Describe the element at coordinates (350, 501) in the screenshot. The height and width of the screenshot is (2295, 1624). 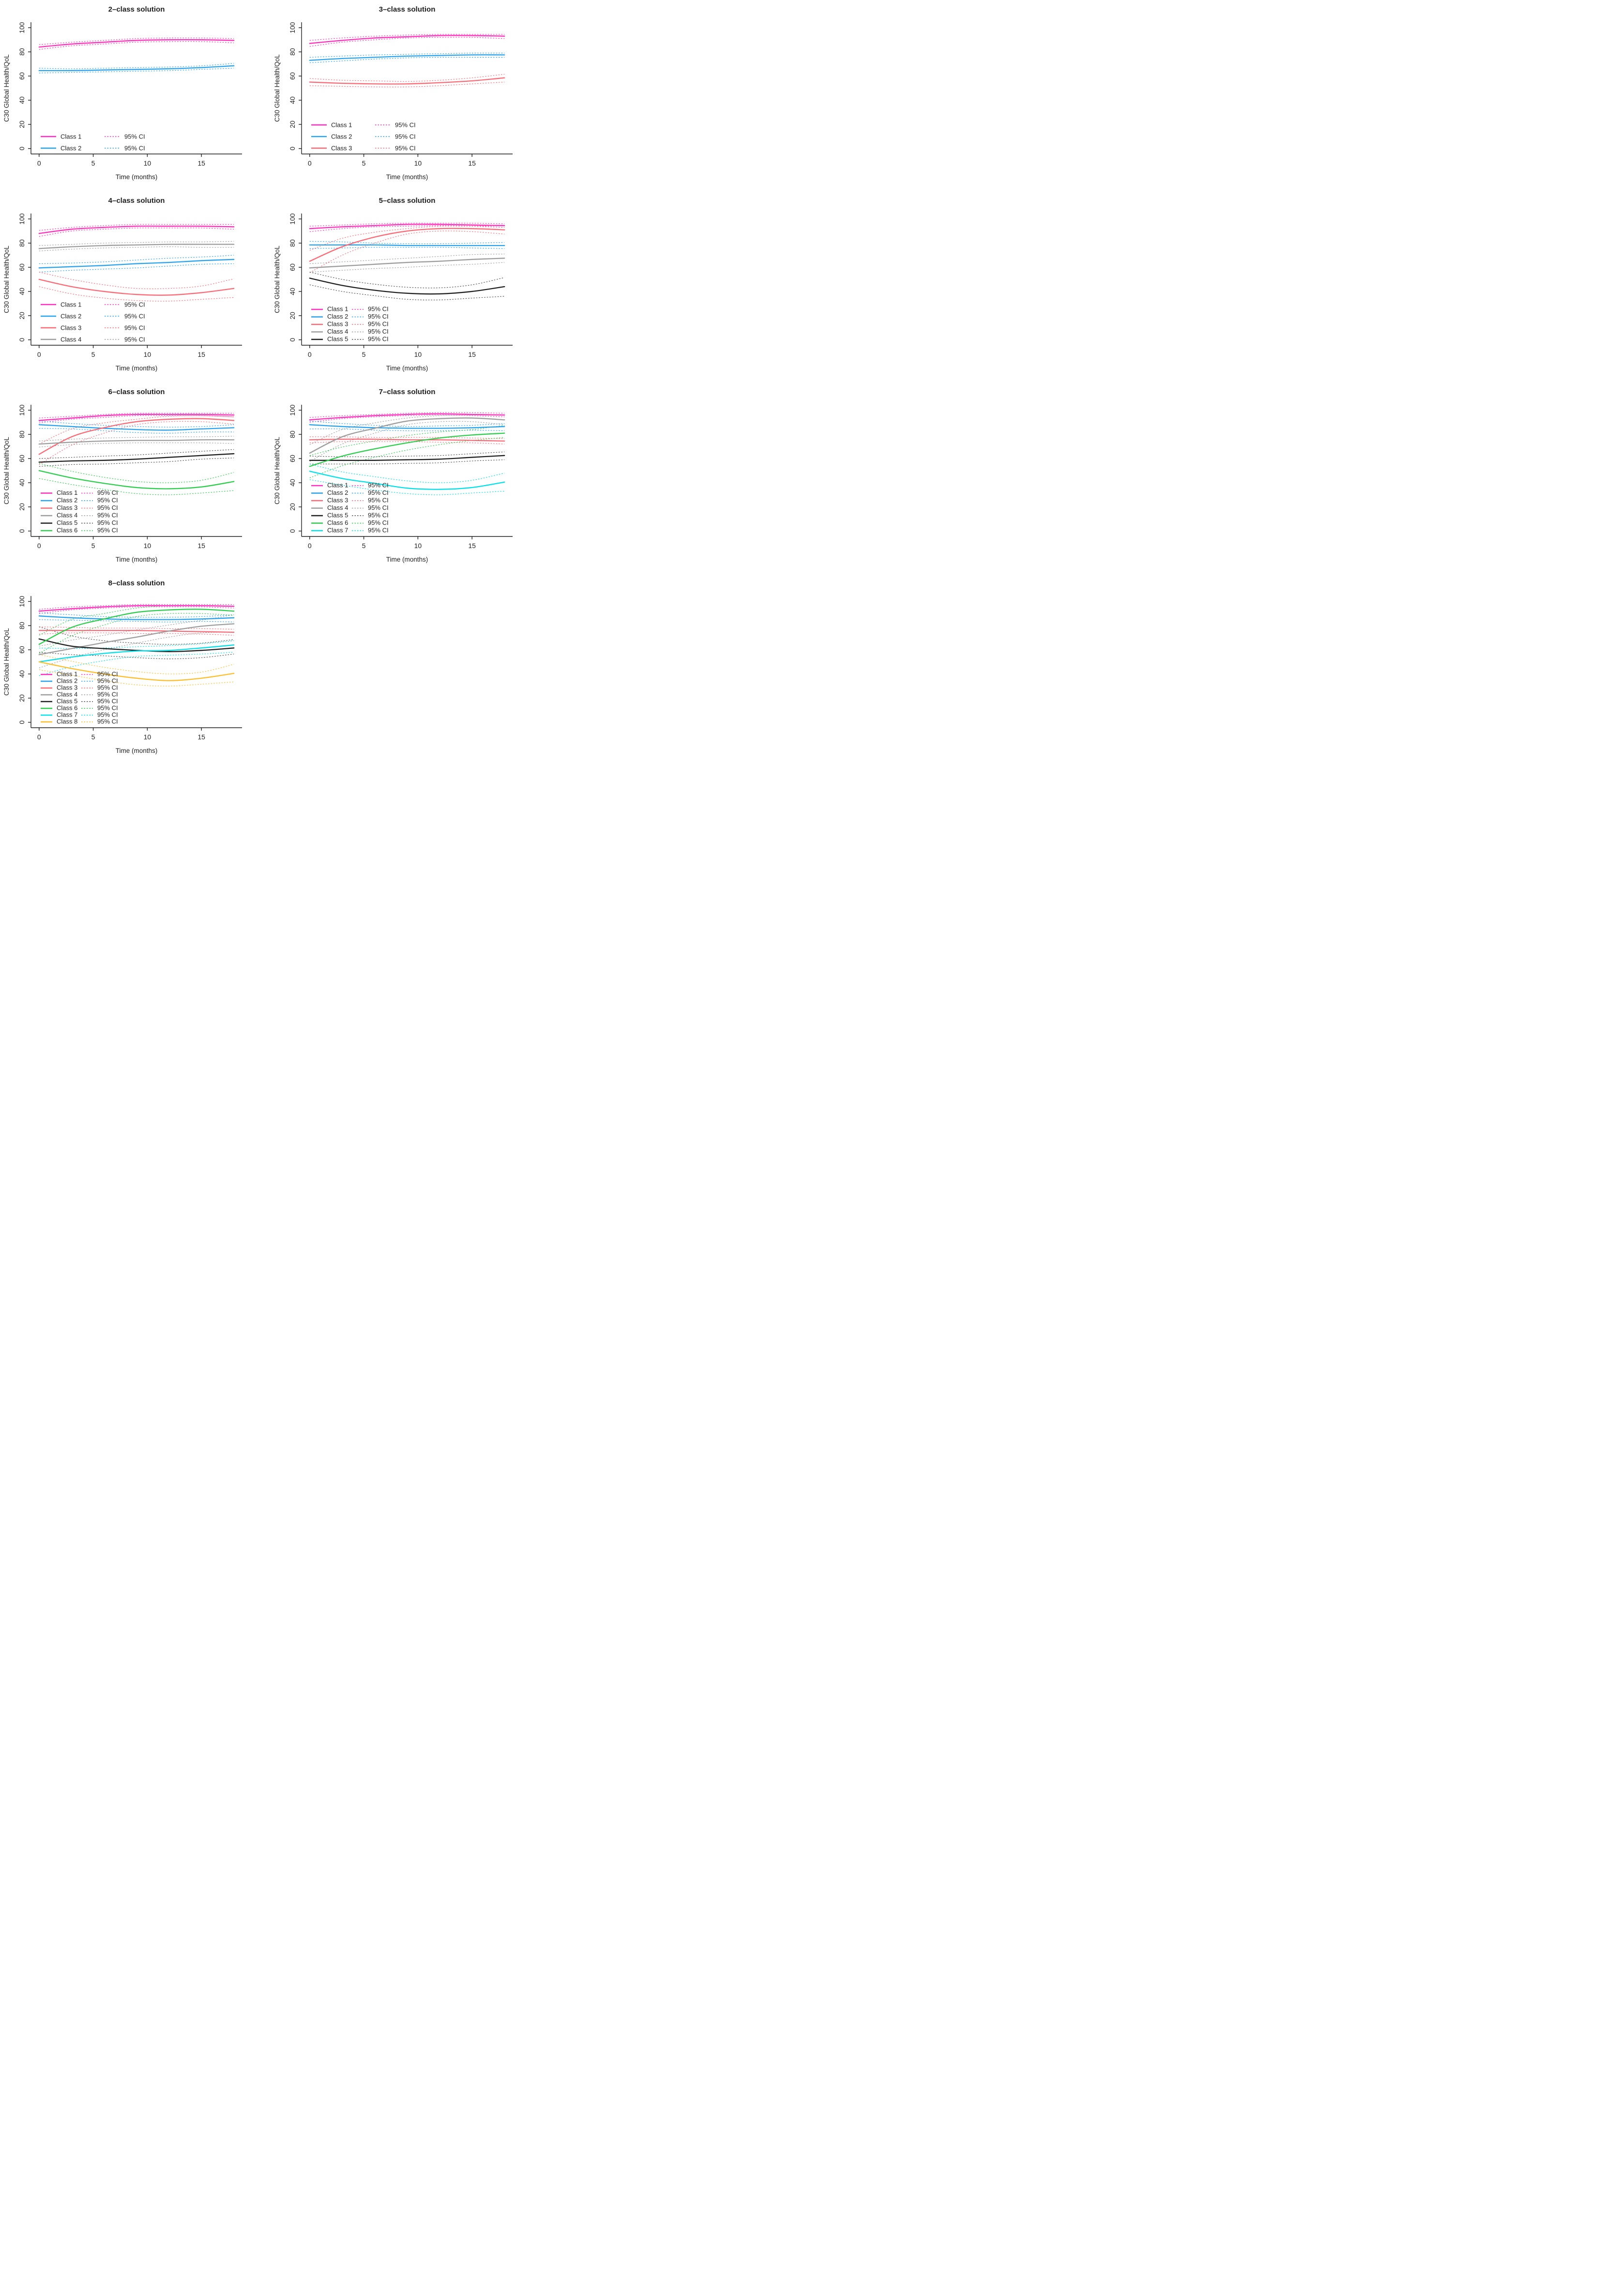
I see `legend-row: Class 3 95% CI` at that location.